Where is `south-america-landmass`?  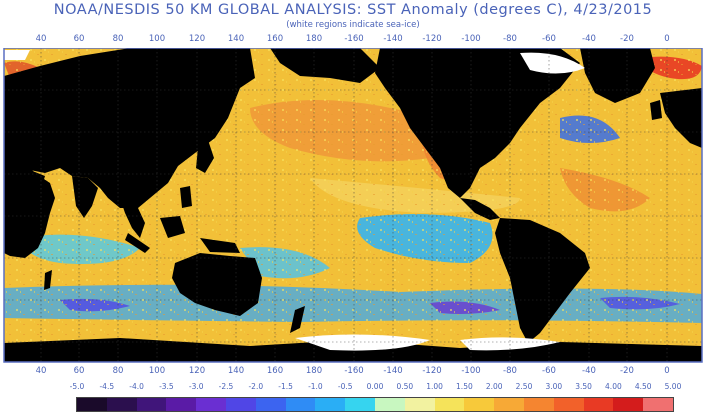 south-america-landmass is located at coordinates (542, 280).